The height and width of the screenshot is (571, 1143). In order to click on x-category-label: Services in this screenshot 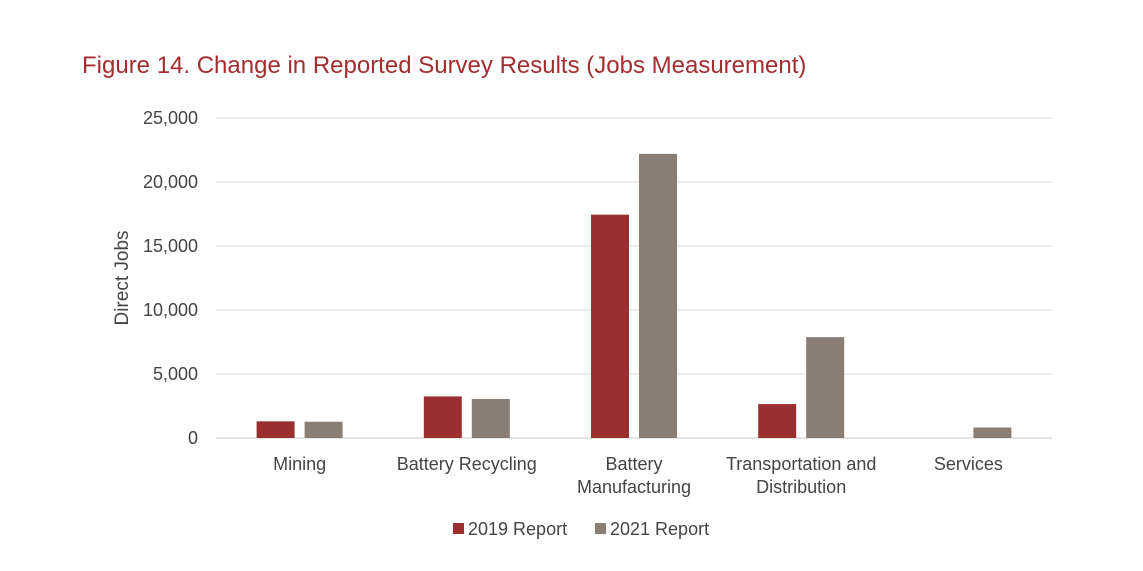, I will do `click(968, 464)`.